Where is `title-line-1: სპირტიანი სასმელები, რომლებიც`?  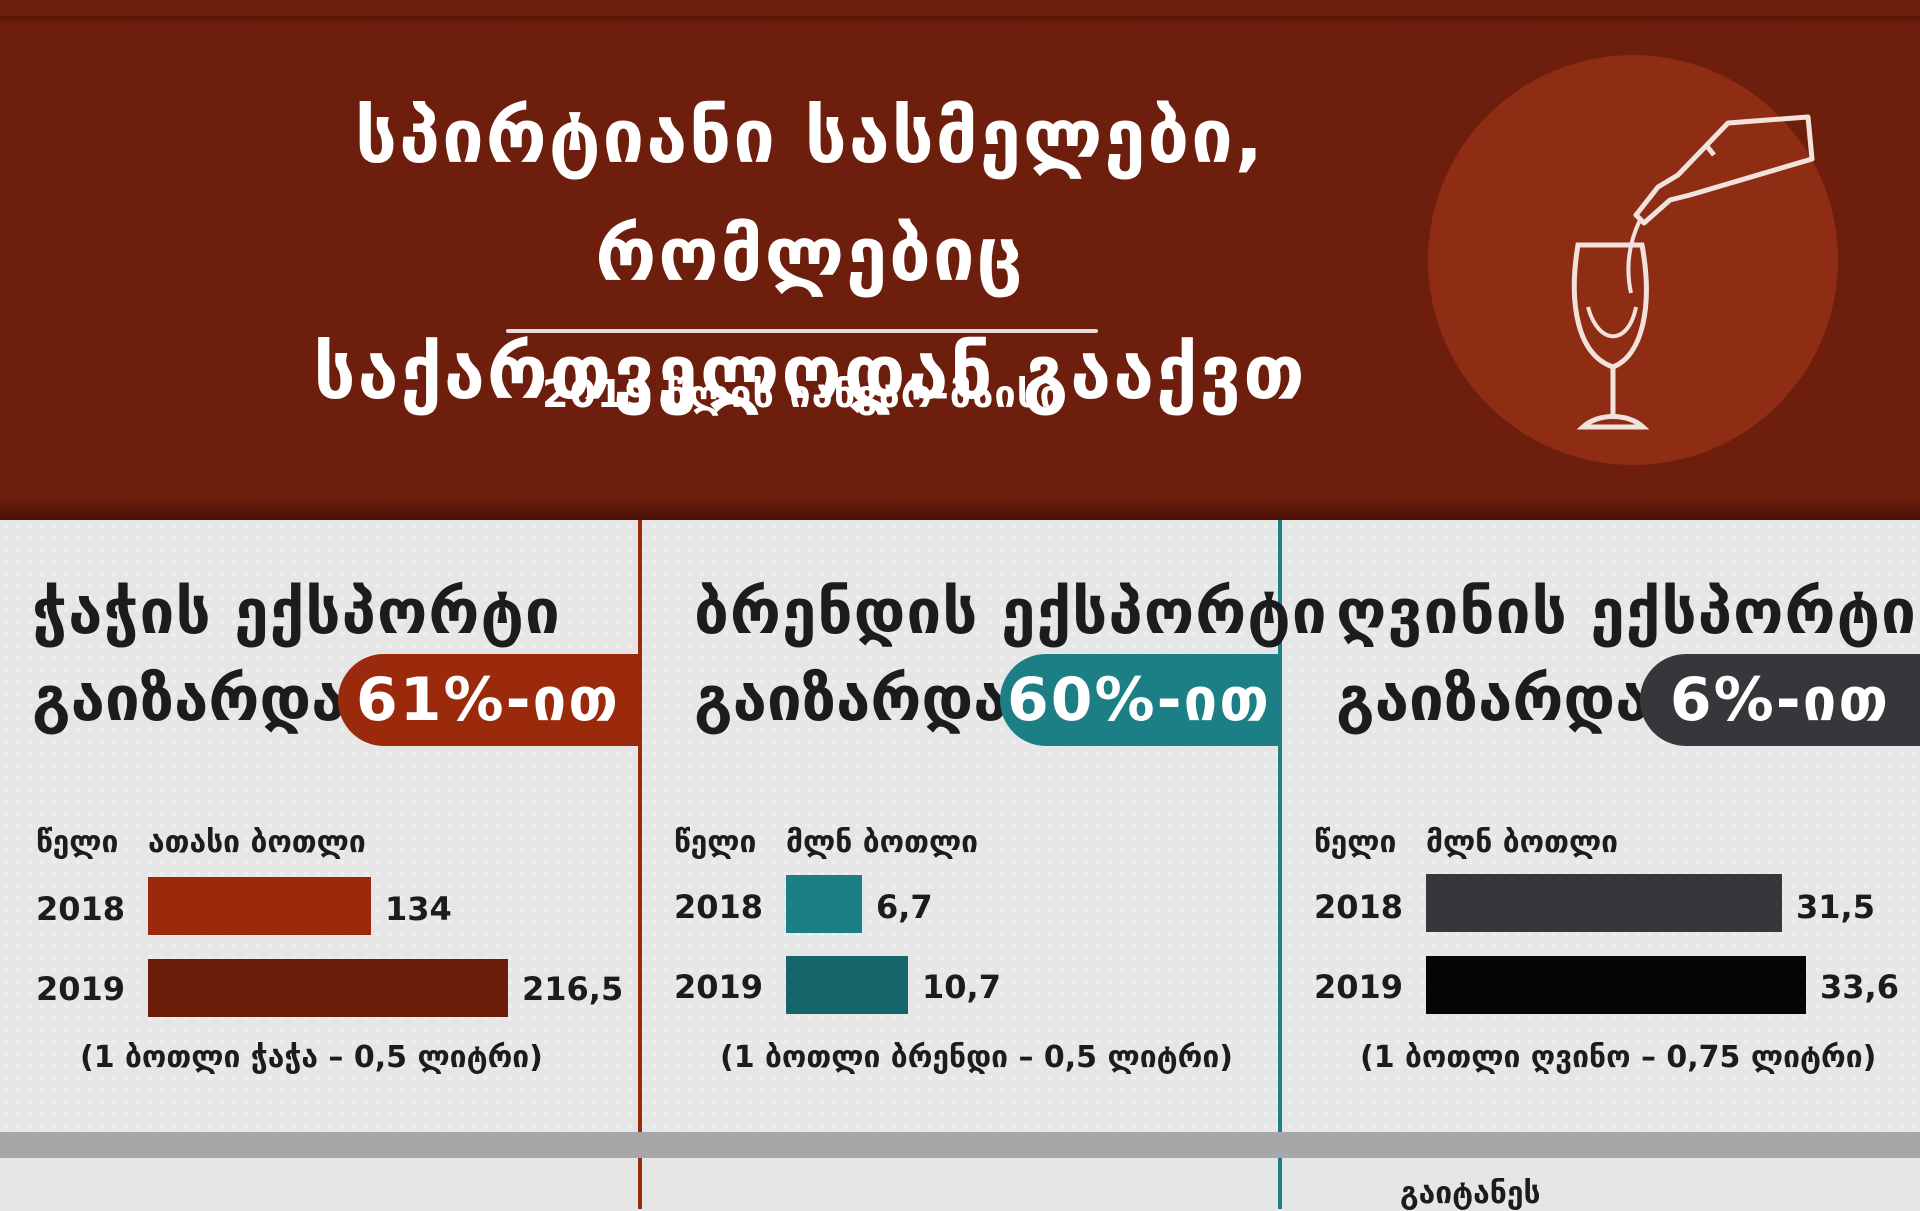
title-line-1: სპირტიანი სასმელები, რომლებიც is located at coordinates (810, 196).